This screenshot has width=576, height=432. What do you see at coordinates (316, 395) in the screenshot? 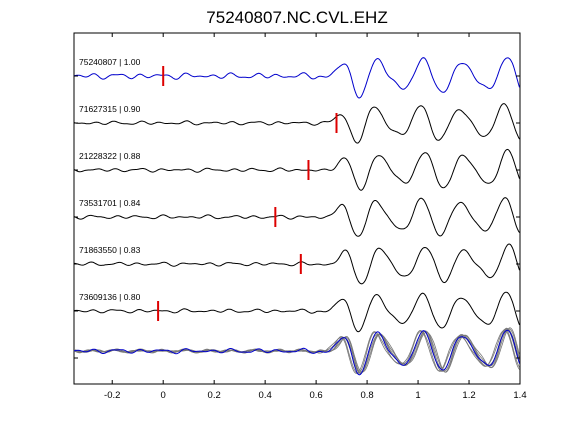
I see `x-tick-label: 0.6` at bounding box center [316, 395].